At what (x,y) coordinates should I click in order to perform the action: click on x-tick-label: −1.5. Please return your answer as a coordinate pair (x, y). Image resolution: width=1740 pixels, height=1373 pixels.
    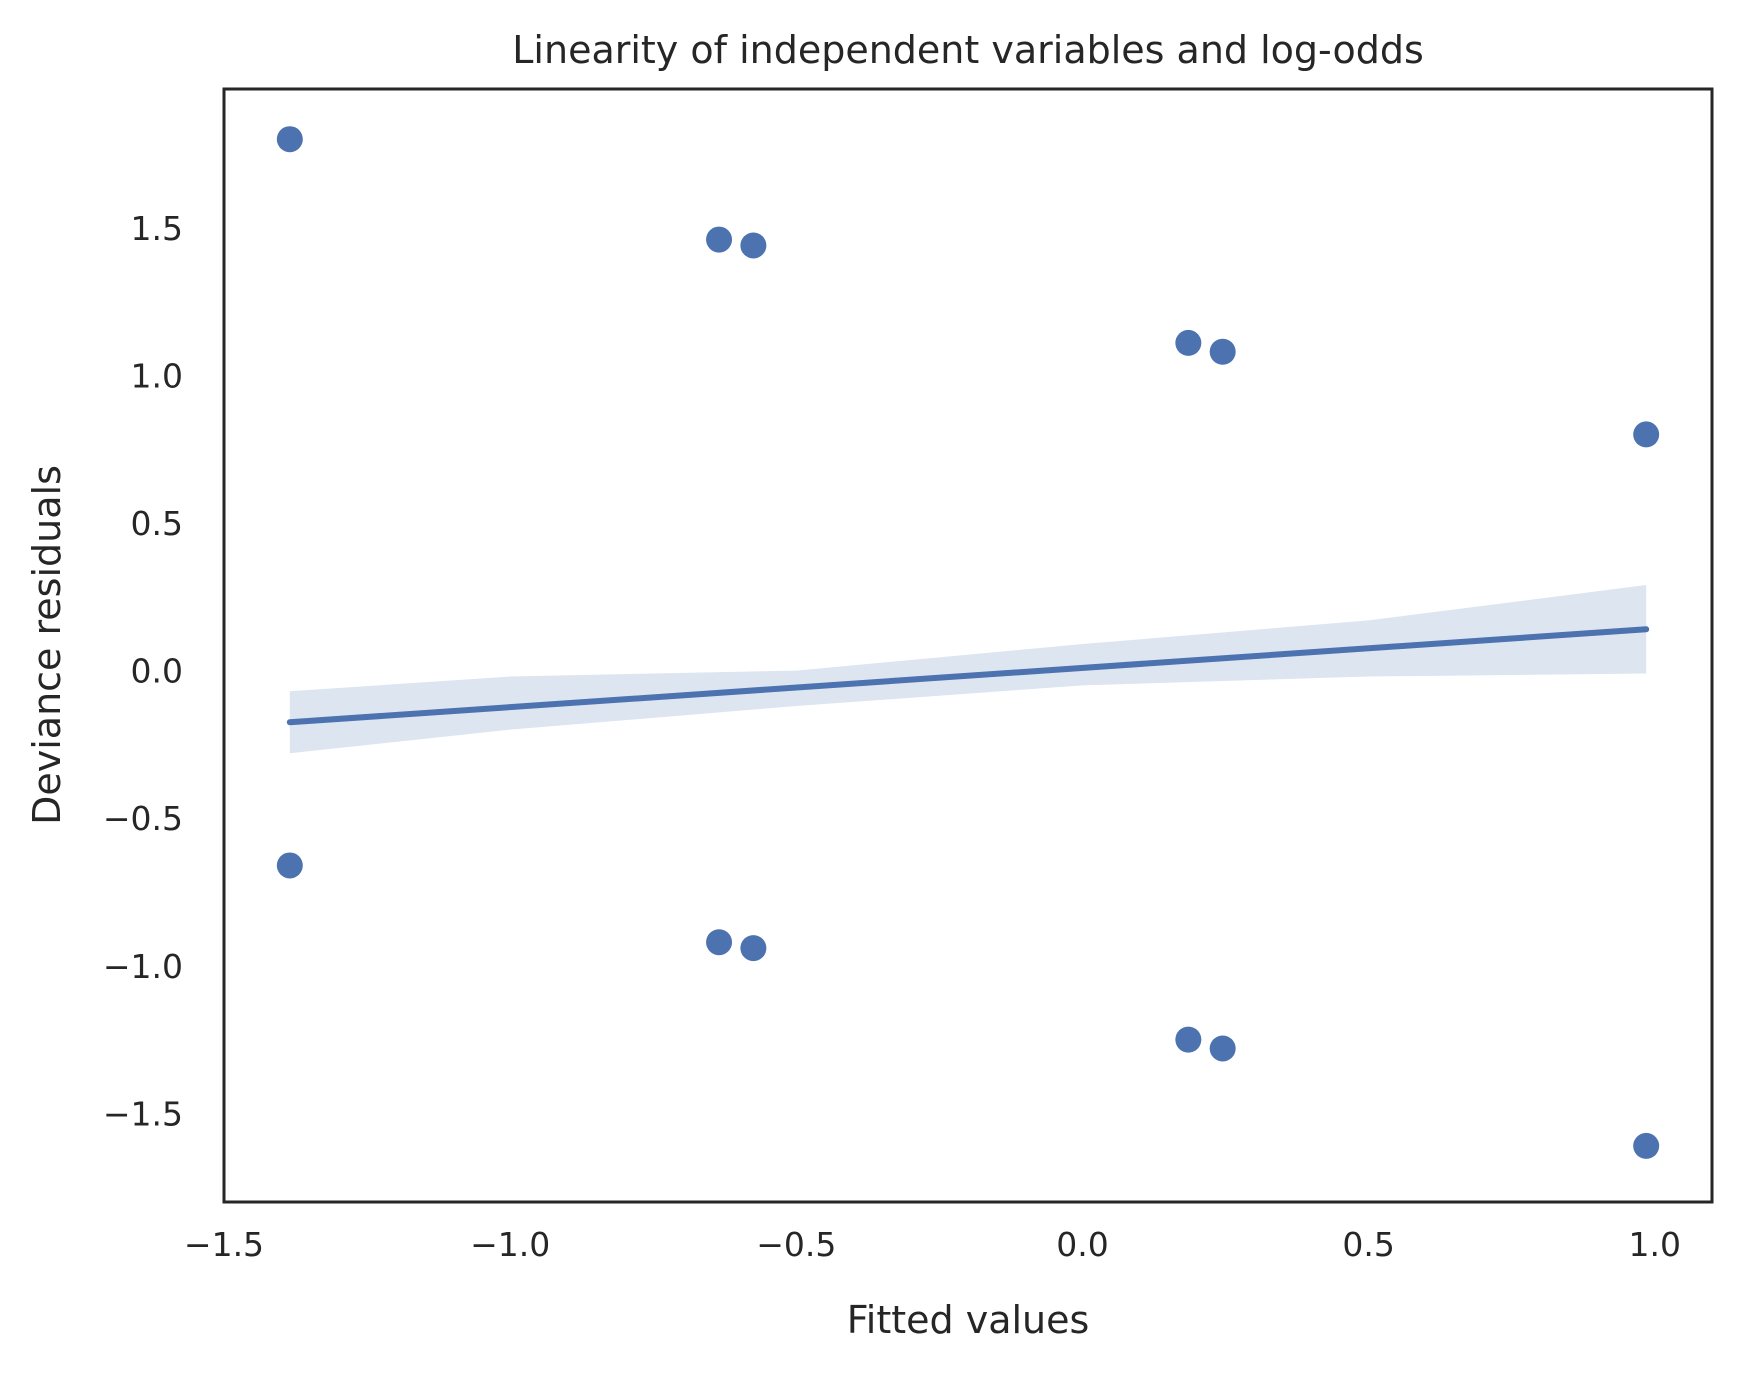
    Looking at the image, I should click on (224, 1244).